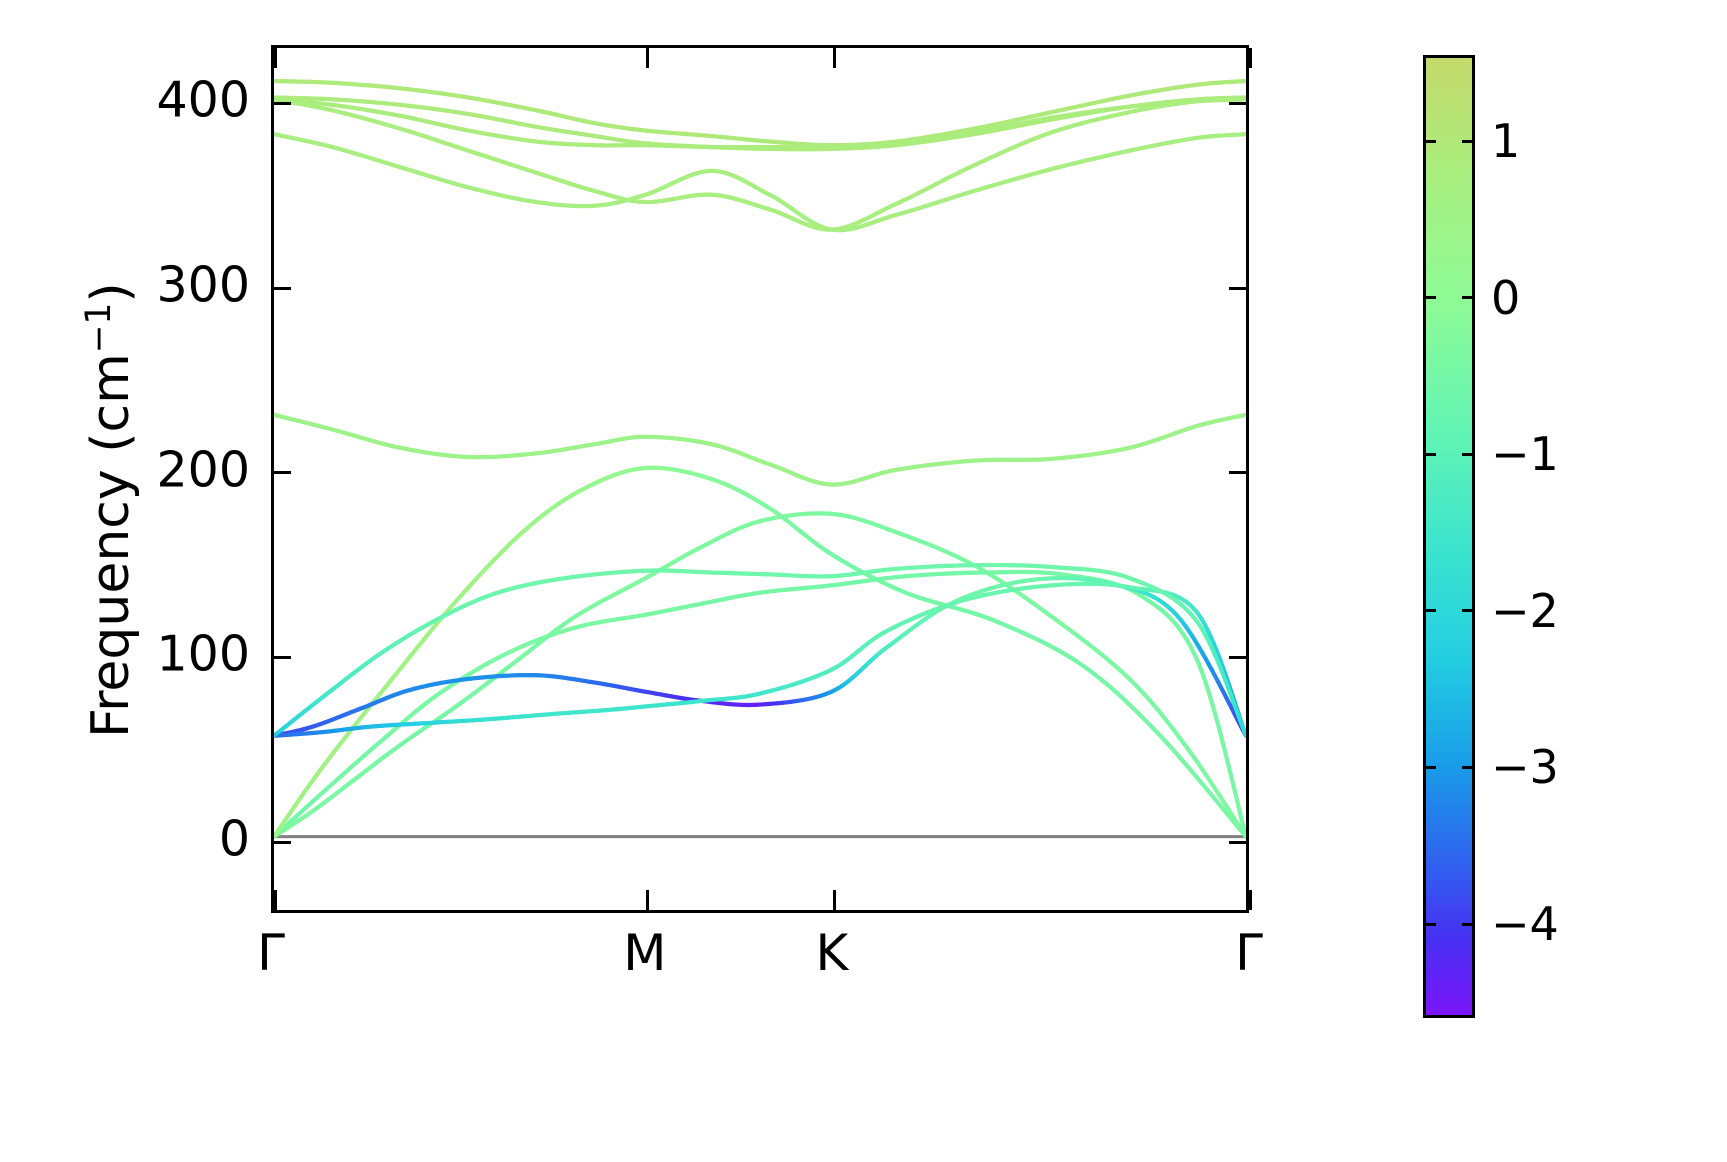  What do you see at coordinates (645, 953) in the screenshot?
I see `x-tick-label: M` at bounding box center [645, 953].